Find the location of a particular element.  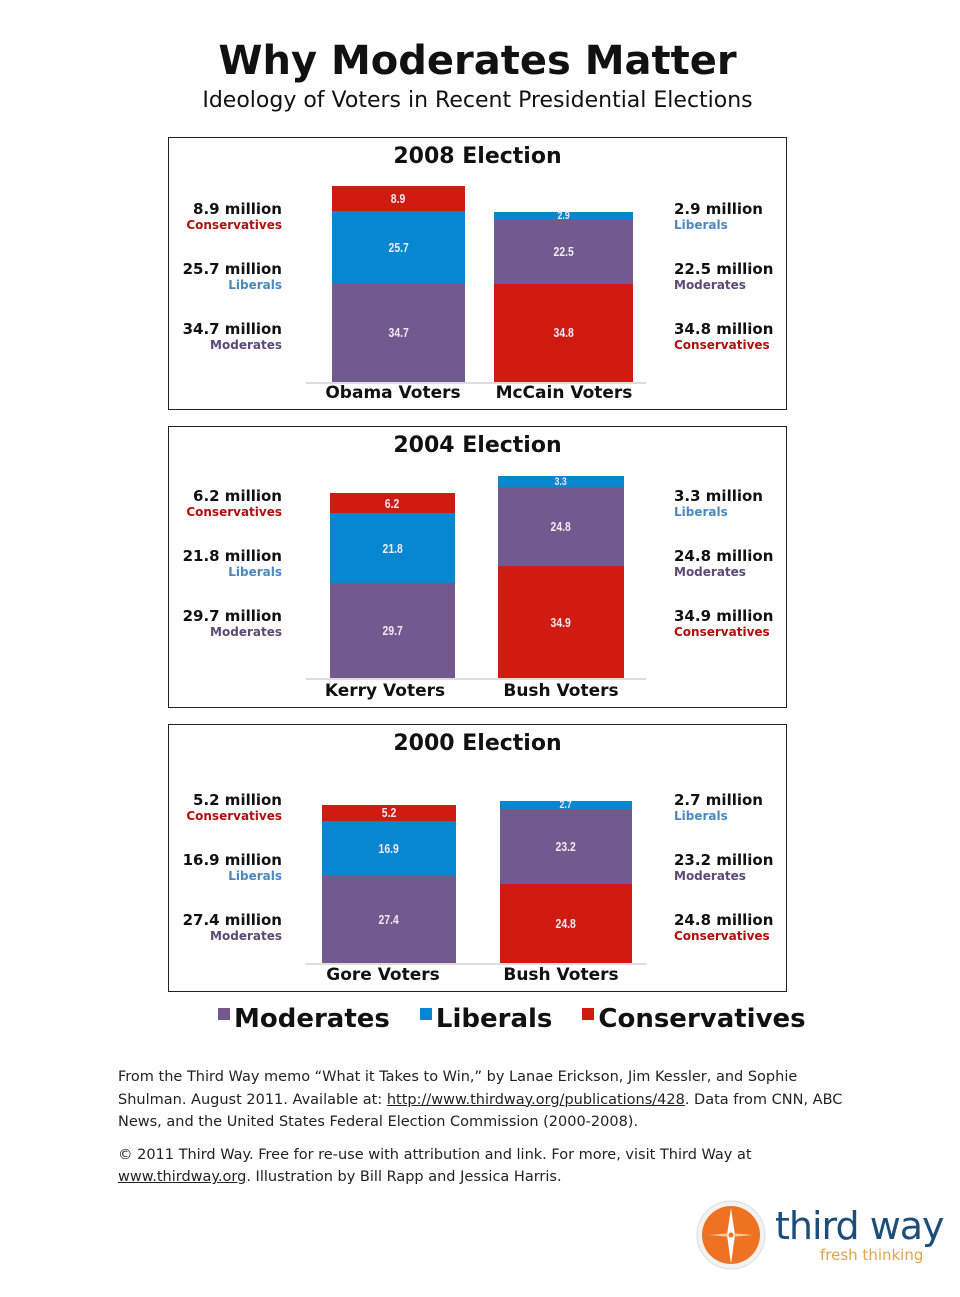

side-annotation: 16.9 million Liberals is located at coordinates (207, 867).